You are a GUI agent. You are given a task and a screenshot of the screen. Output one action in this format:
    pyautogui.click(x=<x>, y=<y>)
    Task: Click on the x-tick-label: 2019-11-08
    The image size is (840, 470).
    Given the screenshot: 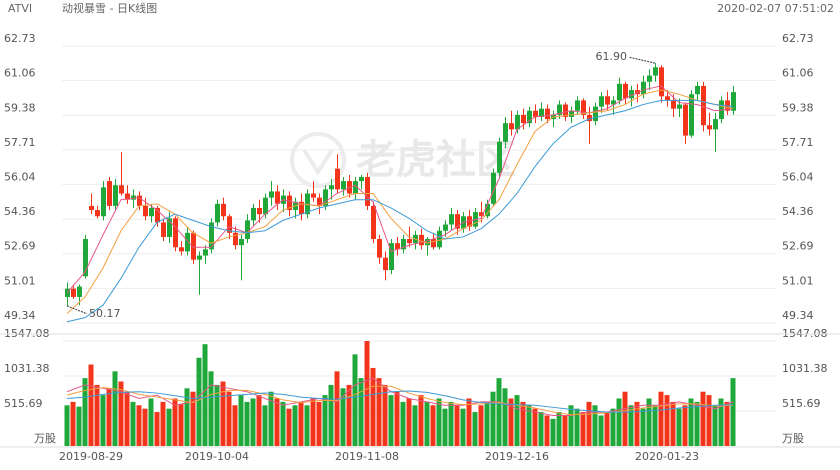 What is the action you would take?
    pyautogui.click(x=367, y=456)
    